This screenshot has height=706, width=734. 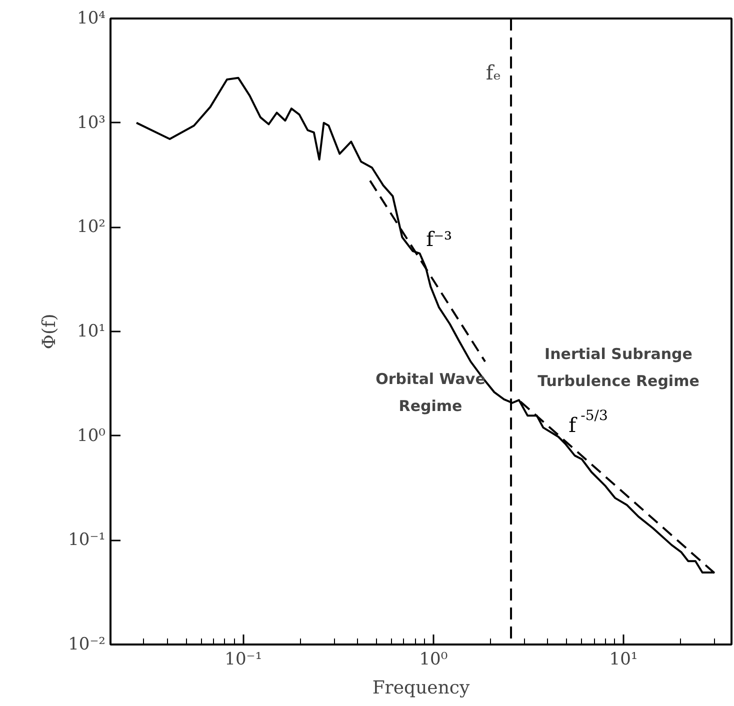 I want to click on x-tick-label: 10⁻¹, so click(x=243, y=660).